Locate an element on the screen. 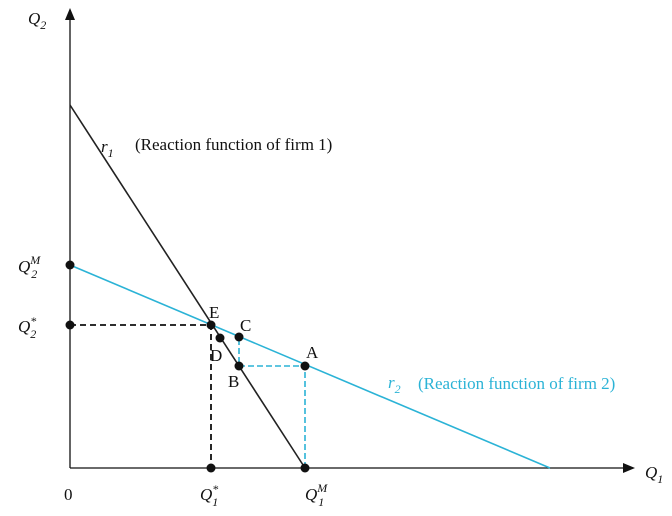 This screenshot has height=516, width=672. curve-1-name: r1 is located at coordinates (107, 148).